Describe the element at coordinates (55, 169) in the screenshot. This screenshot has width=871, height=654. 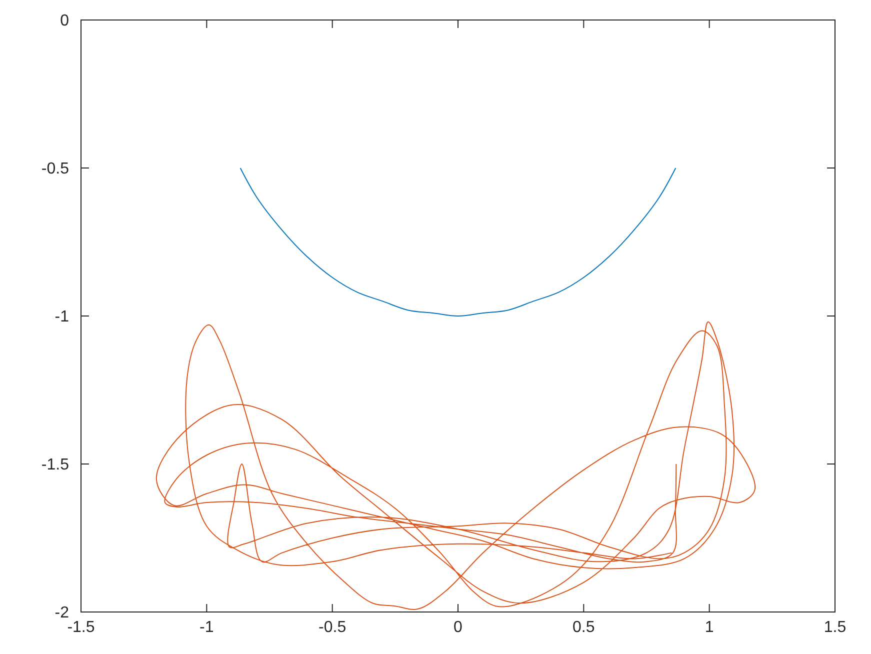
I see `y-tick-label: -0.5` at that location.